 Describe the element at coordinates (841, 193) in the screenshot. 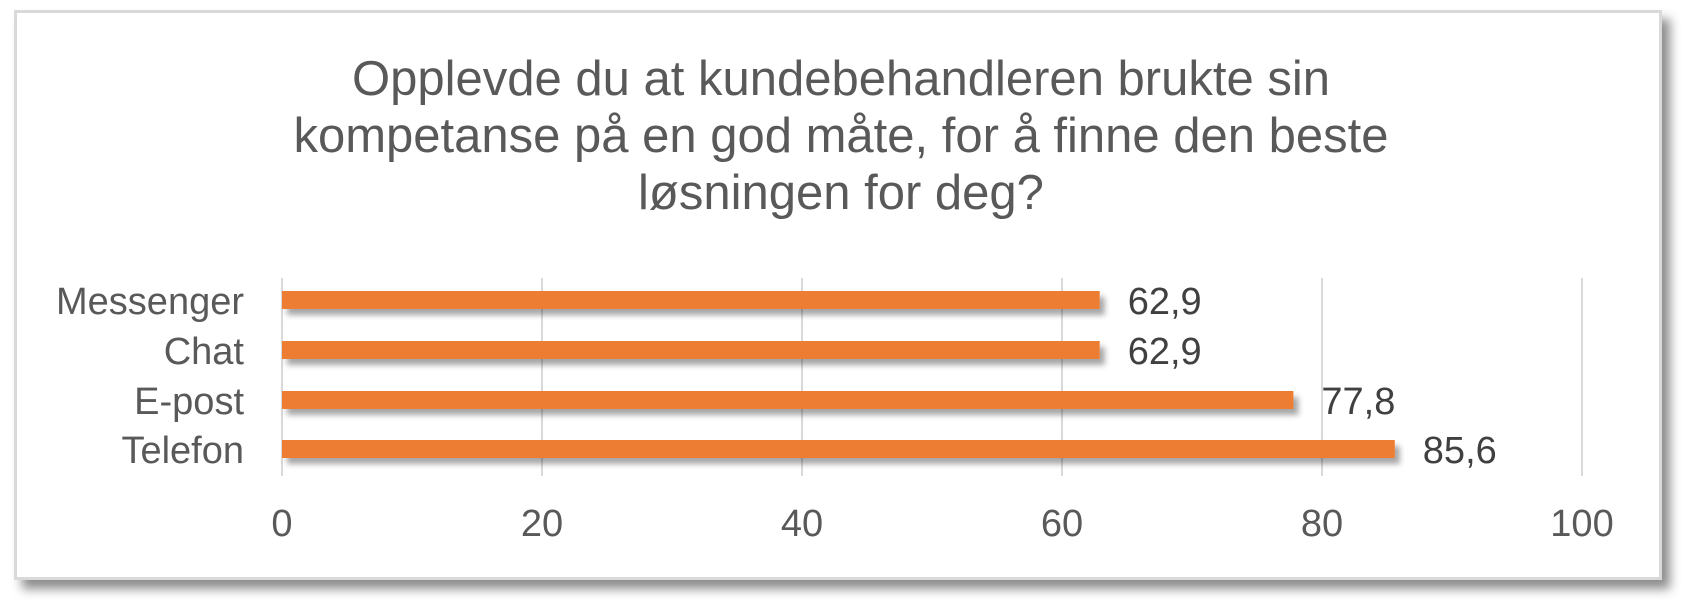

I see `chart-title-line-3: løsningen for deg?` at that location.